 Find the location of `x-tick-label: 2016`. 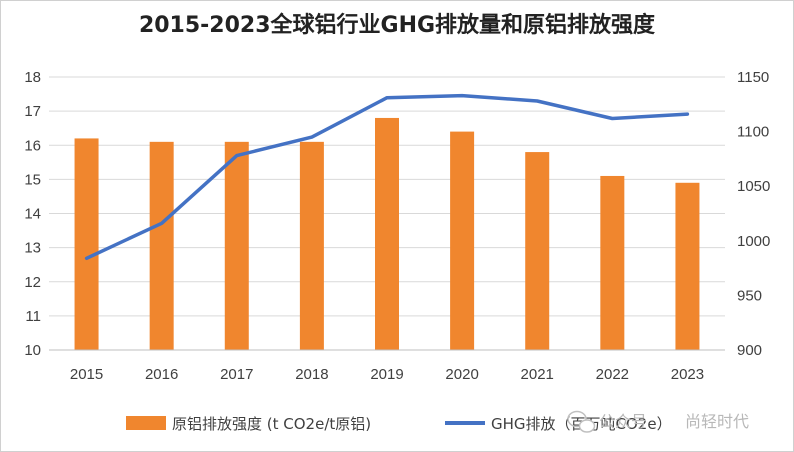

x-tick-label: 2016 is located at coordinates (161, 374).